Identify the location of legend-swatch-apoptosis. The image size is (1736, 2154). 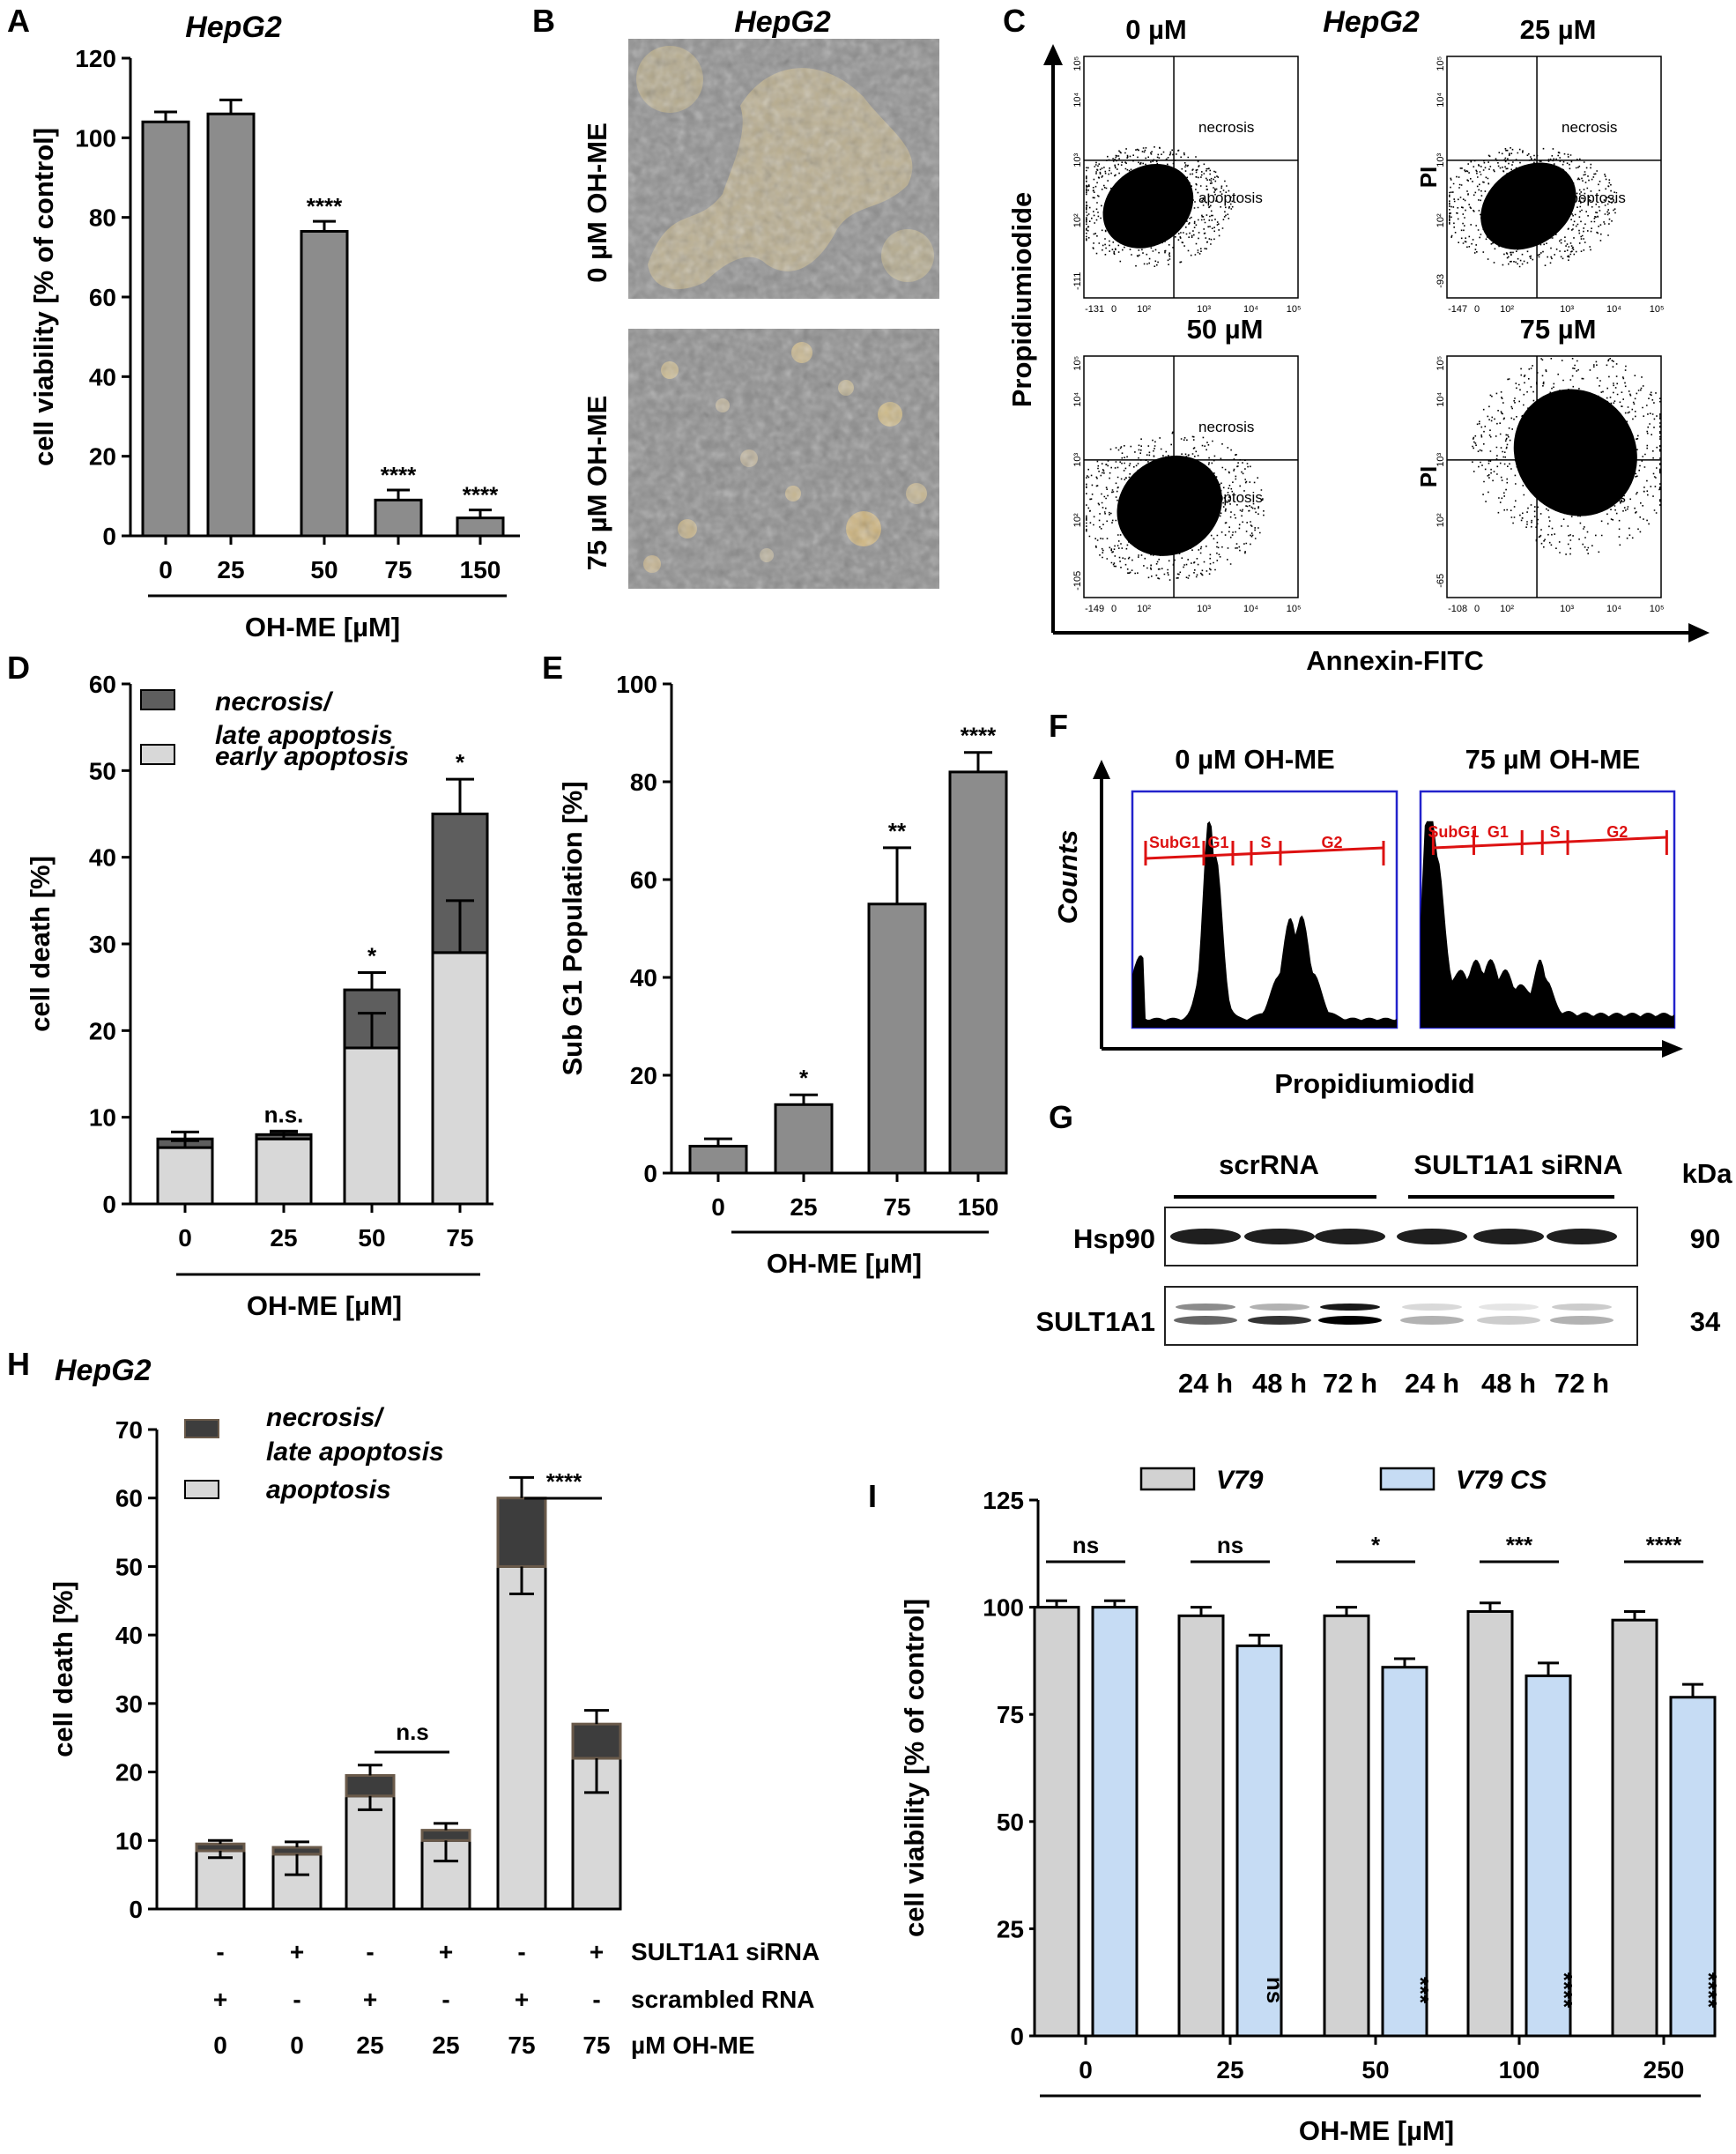
(157, 754).